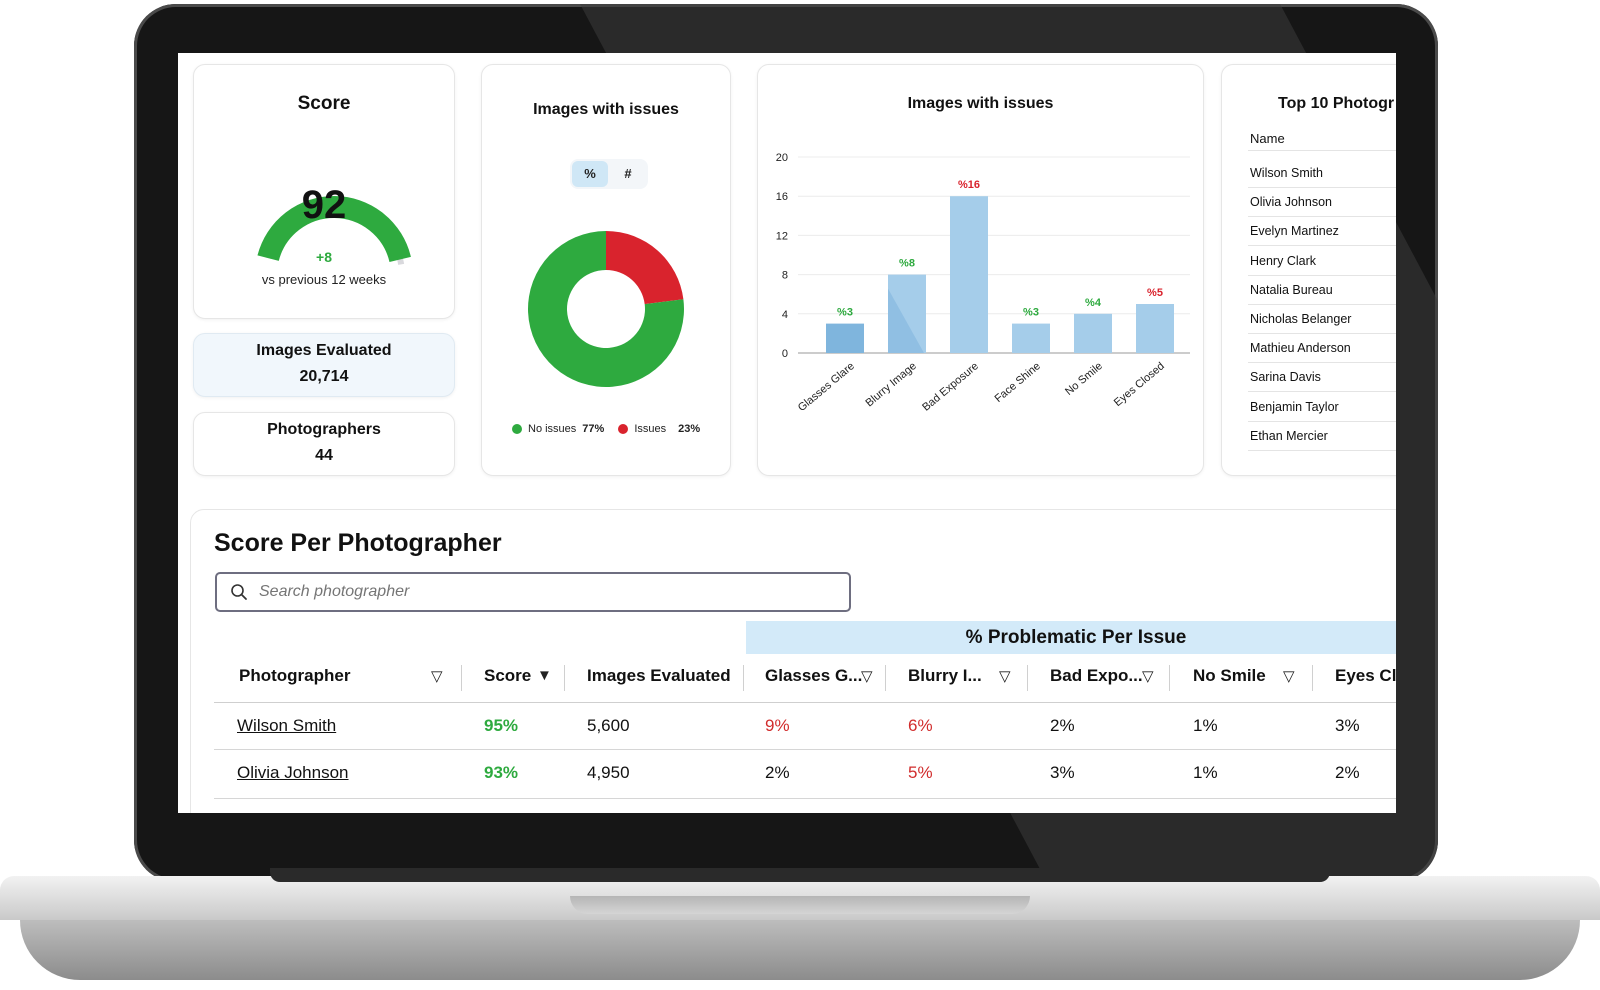 Image resolution: width=1600 pixels, height=990 pixels. Describe the element at coordinates (980, 103) in the screenshot. I see `bar-chart-title: Images with issues` at that location.